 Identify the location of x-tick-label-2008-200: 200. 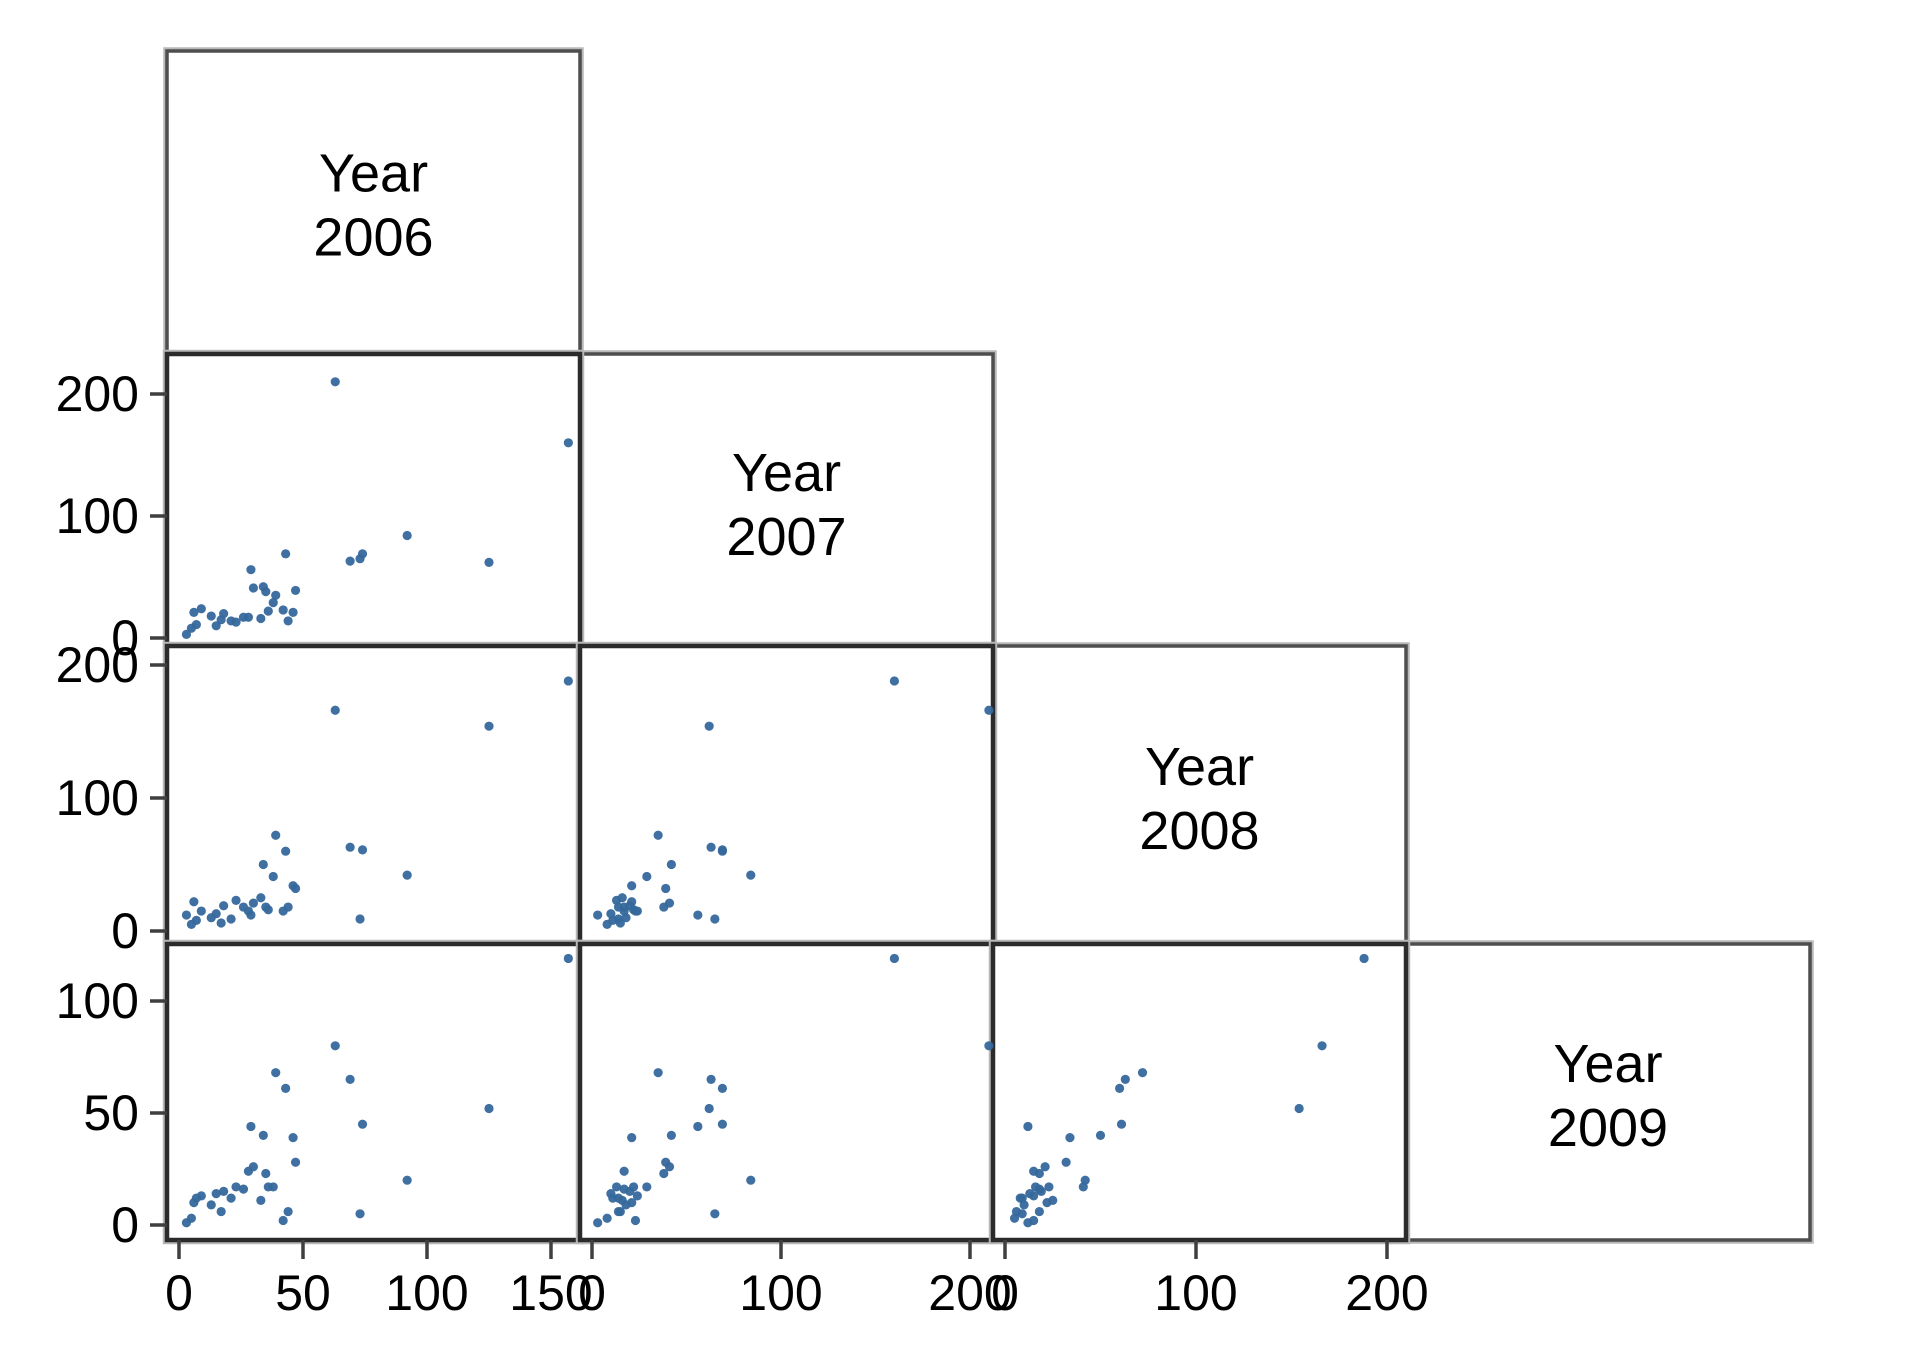
(1386, 1293).